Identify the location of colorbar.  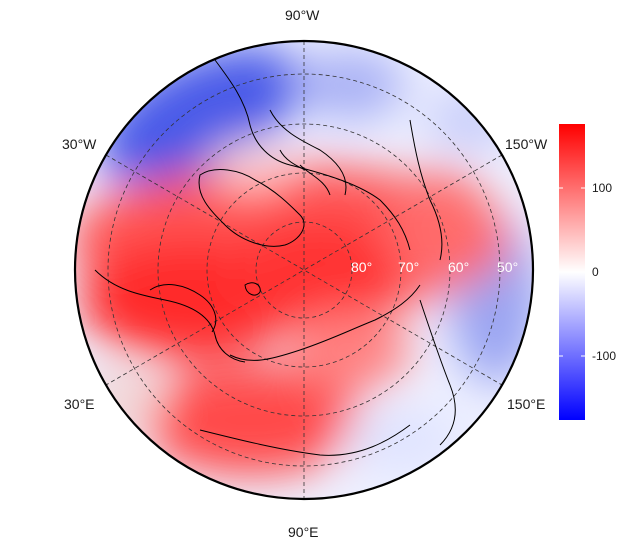
(572, 272).